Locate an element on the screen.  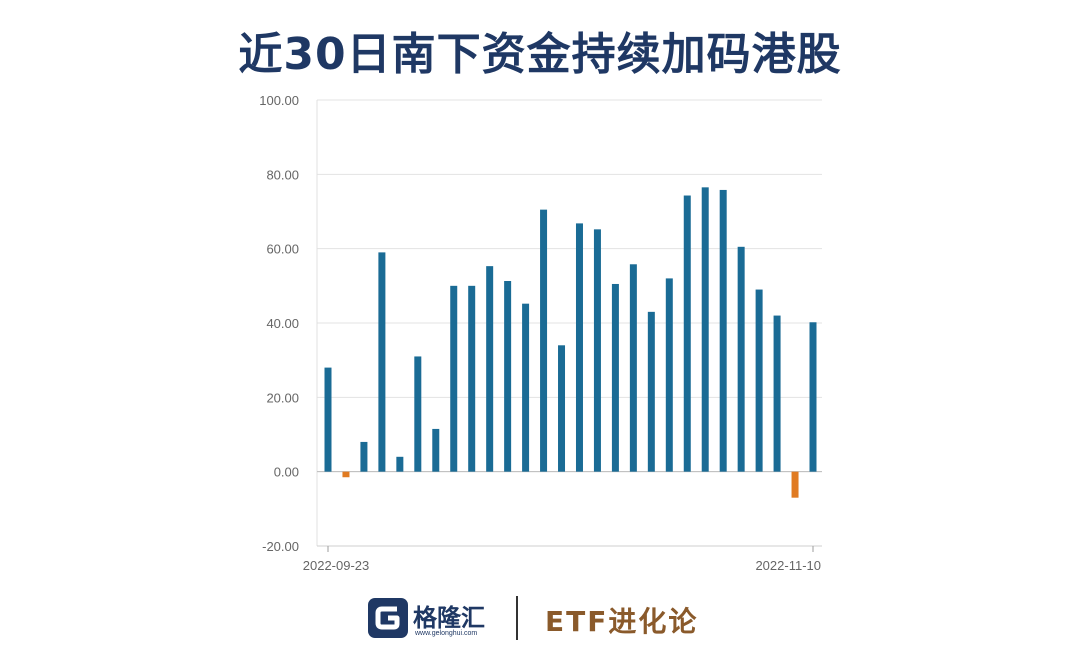
y-tick-label: 20.00 is located at coordinates (282, 397).